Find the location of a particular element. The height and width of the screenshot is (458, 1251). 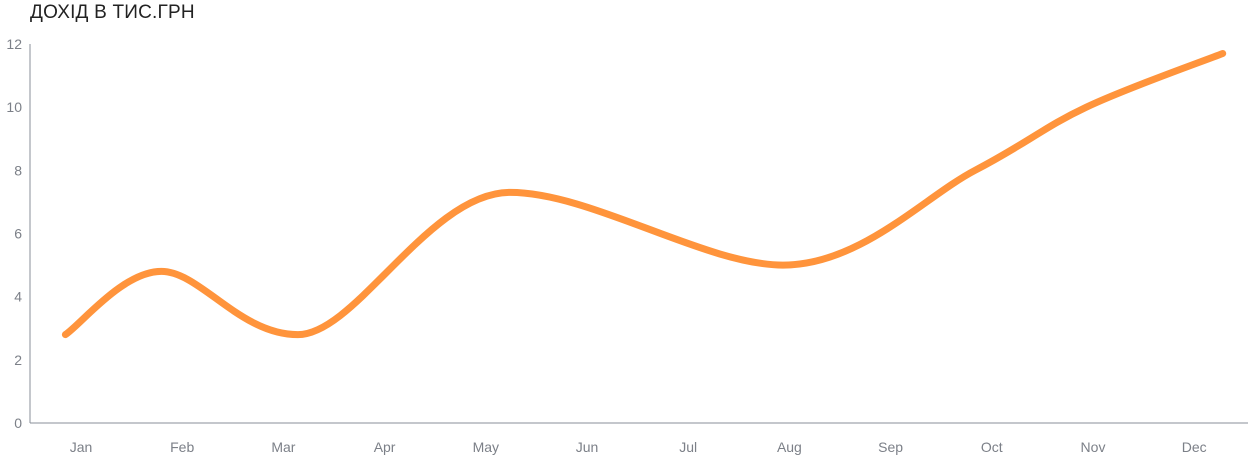

x-tick-label: Nov is located at coordinates (1093, 447).